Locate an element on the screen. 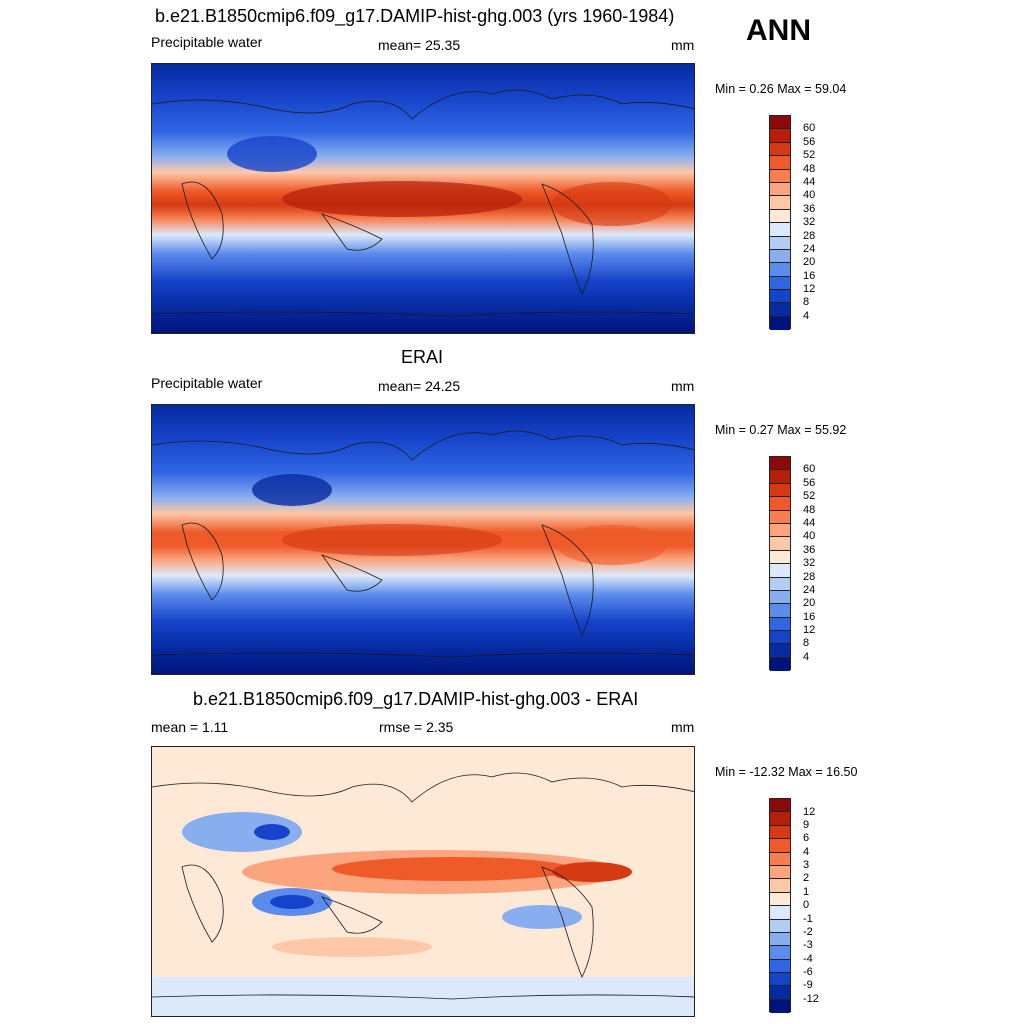 This screenshot has width=1024, height=1024. panel2-colorbar-tick: 40 is located at coordinates (809, 536).